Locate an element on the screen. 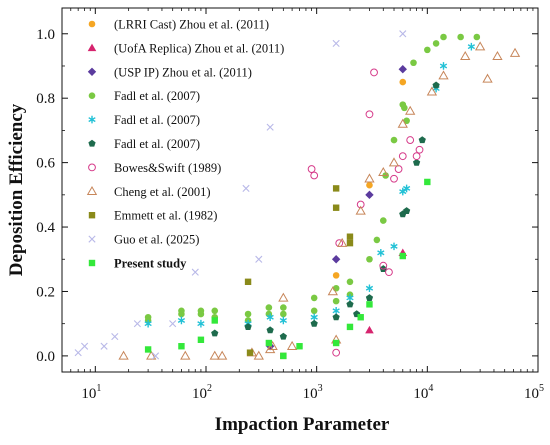 The height and width of the screenshot is (445, 550). x-tick-label: 10¹ is located at coordinates (91, 392).